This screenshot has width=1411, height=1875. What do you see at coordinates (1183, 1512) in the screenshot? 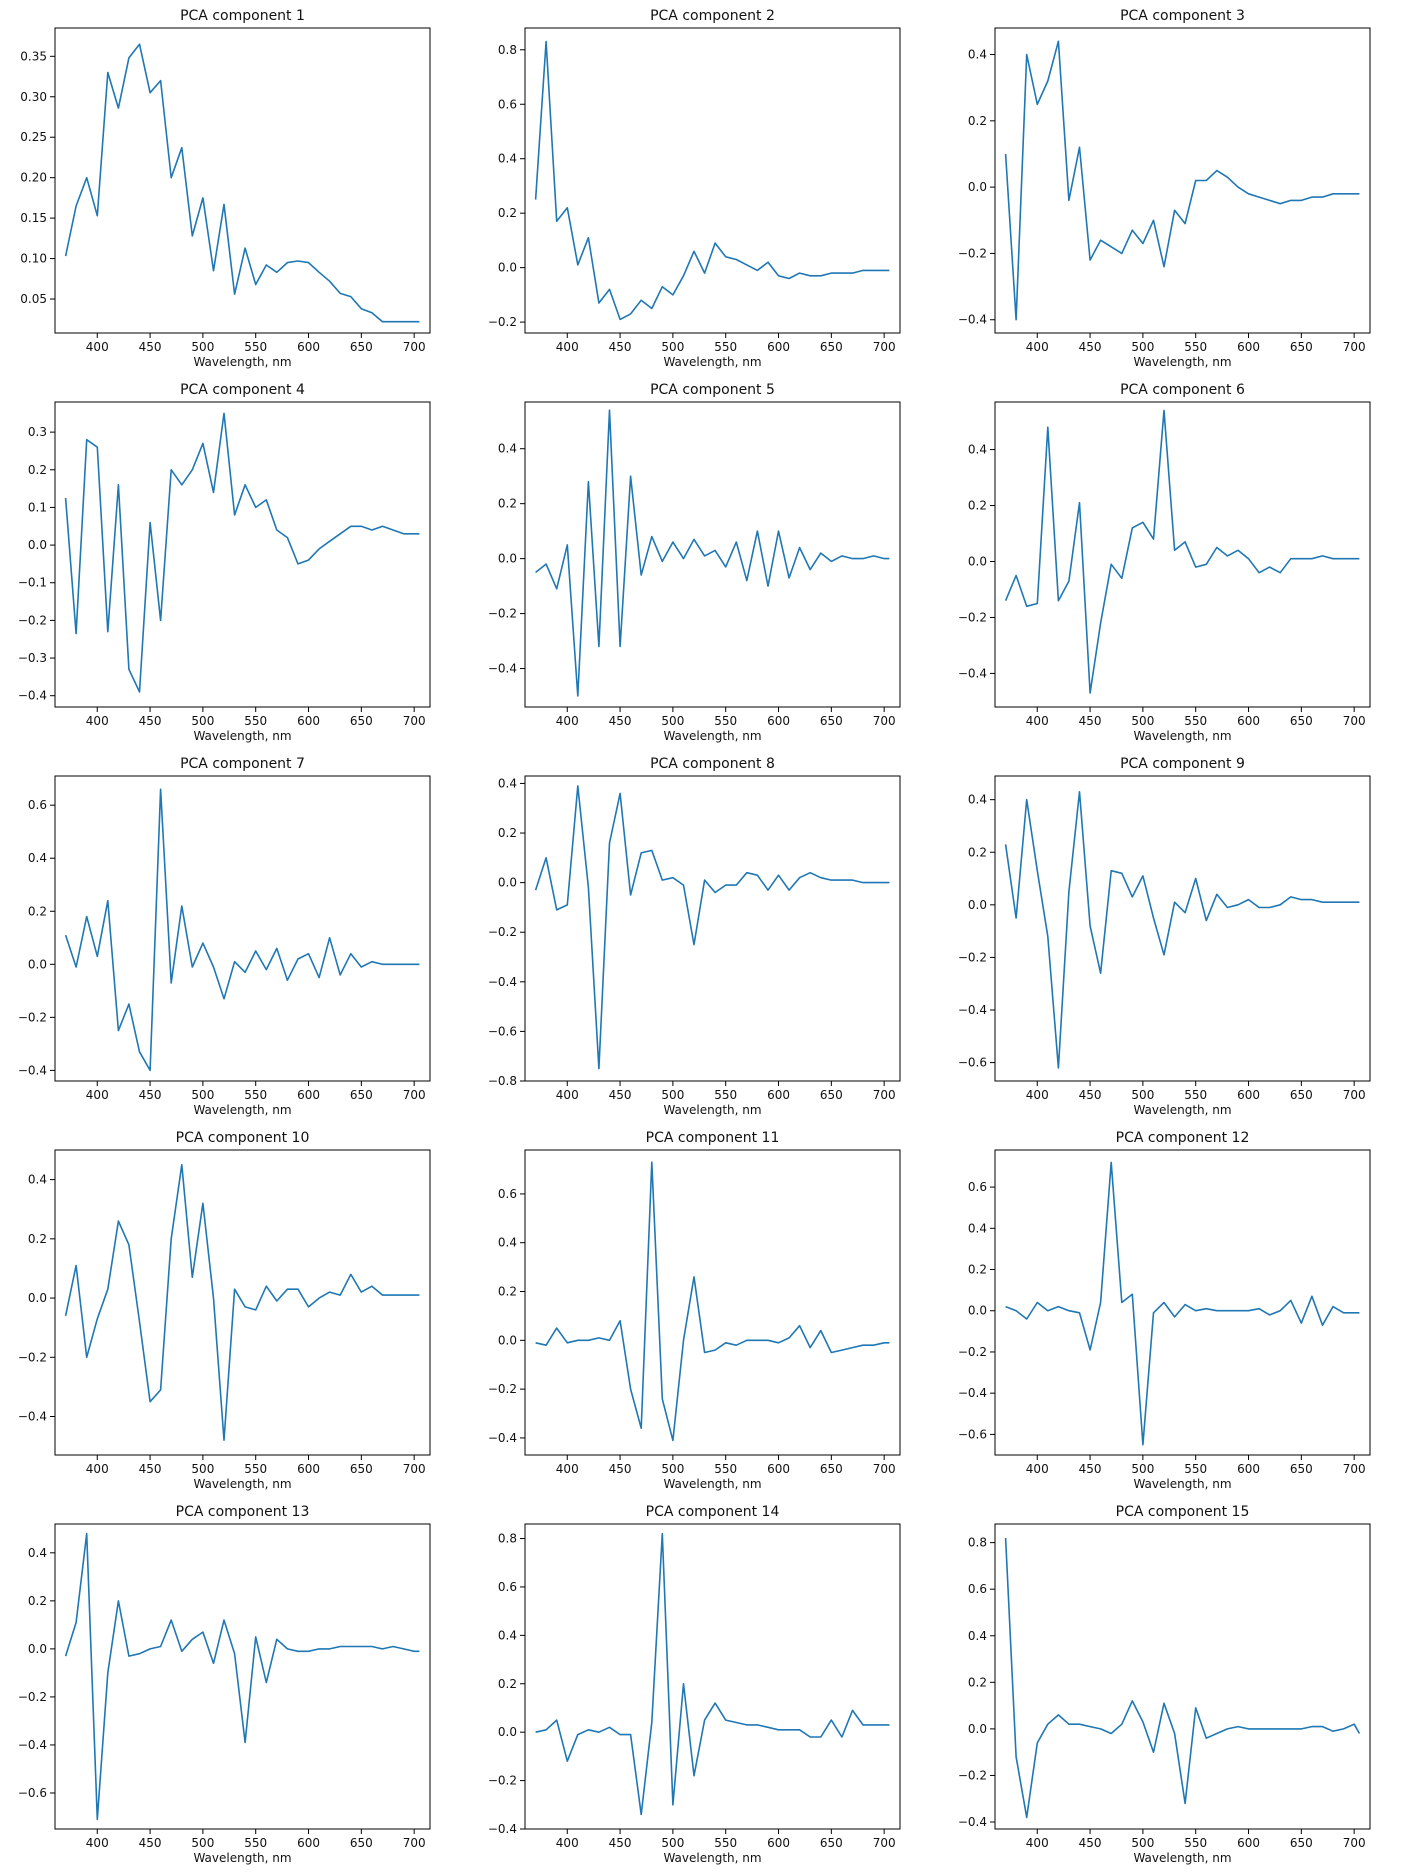
I see `chart-title: PCA component 15` at bounding box center [1183, 1512].